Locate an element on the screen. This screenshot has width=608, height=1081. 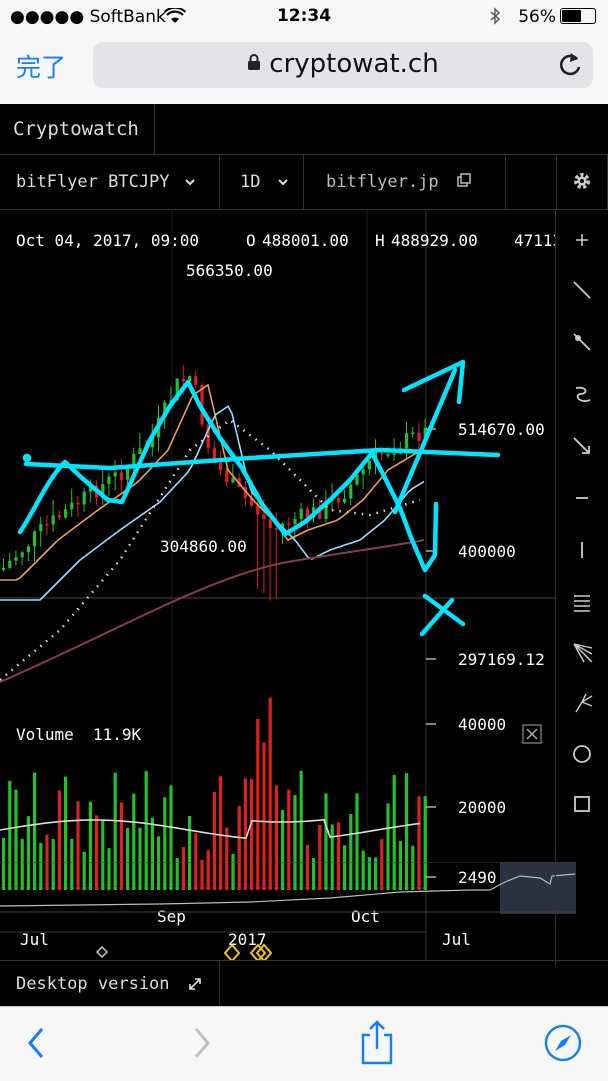
settings-button is located at coordinates (582, 182).